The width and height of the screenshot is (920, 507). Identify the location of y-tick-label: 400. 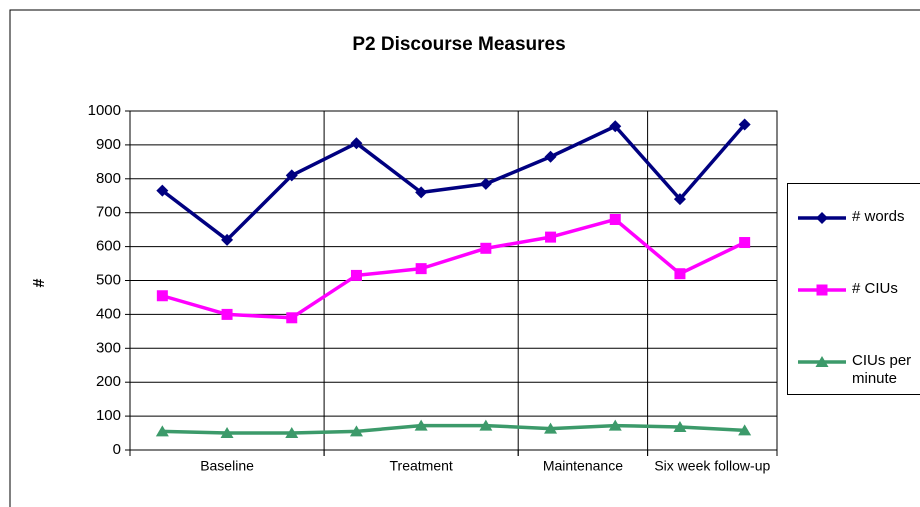
(108, 313).